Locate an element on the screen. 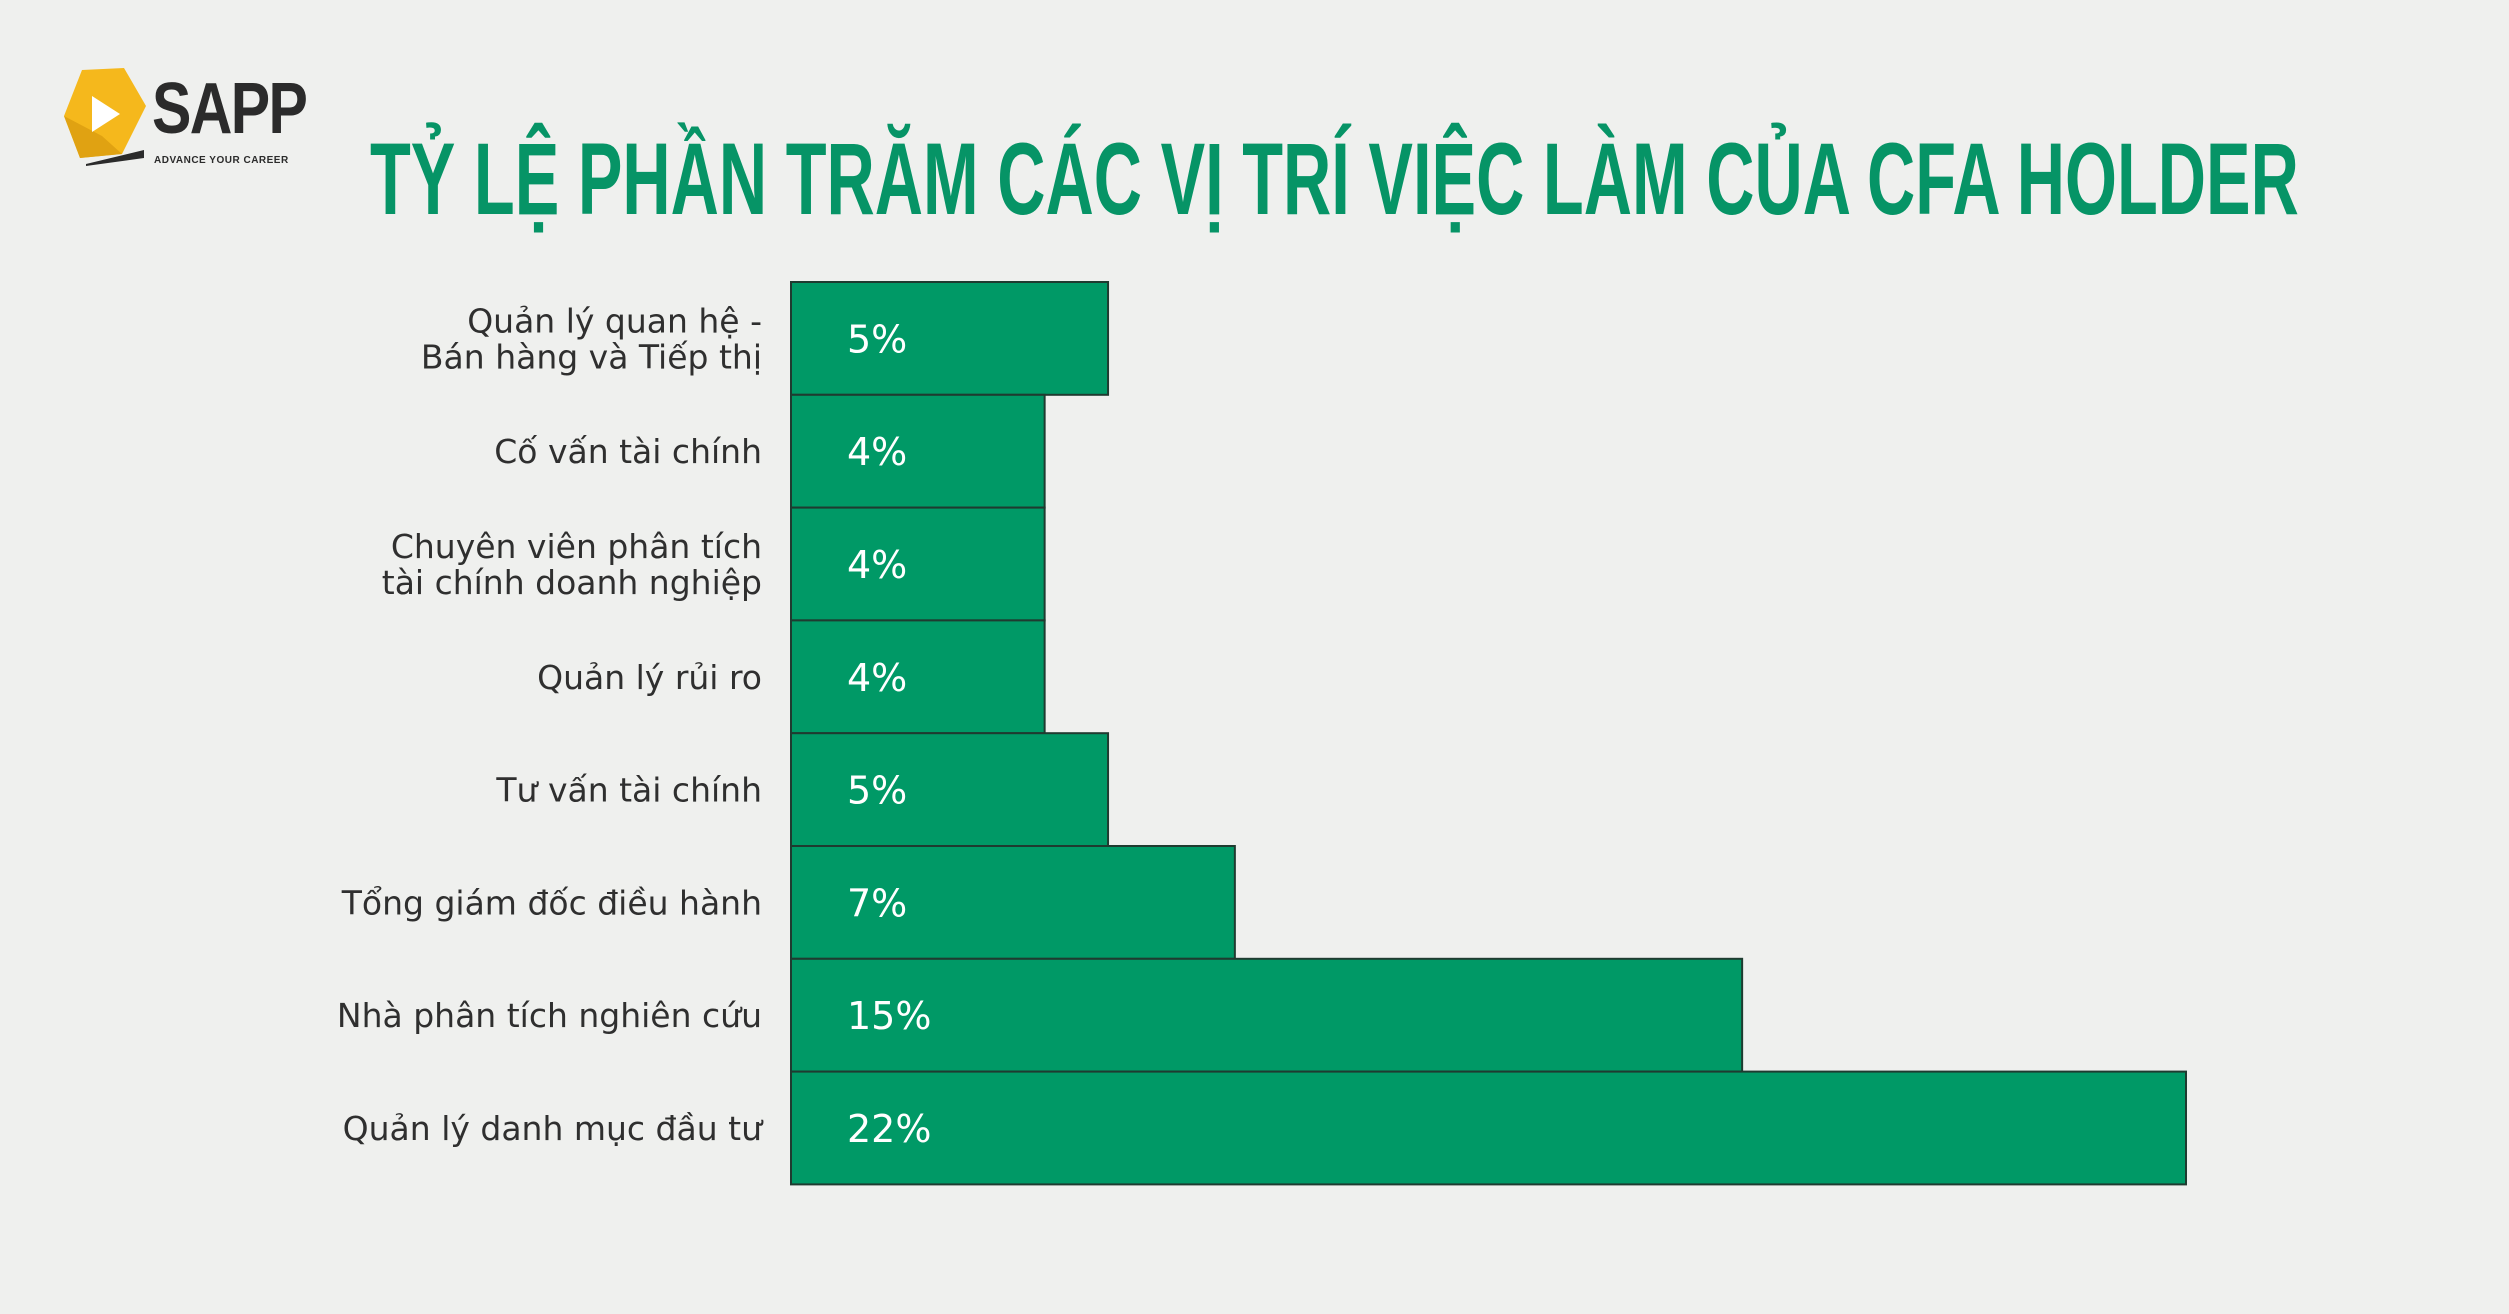 The height and width of the screenshot is (1314, 2509). value-label-2: 4% is located at coordinates (877, 452).